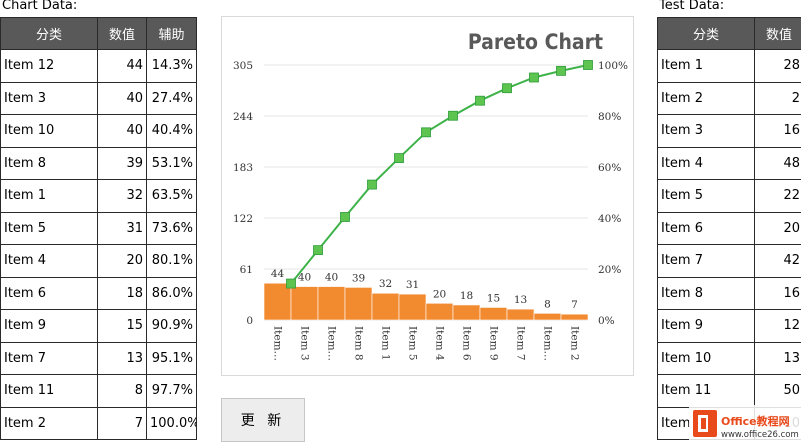 The height and width of the screenshot is (447, 801). Describe the element at coordinates (172, 131) in the screenshot. I see `helper-cell: 40.4%` at that location.